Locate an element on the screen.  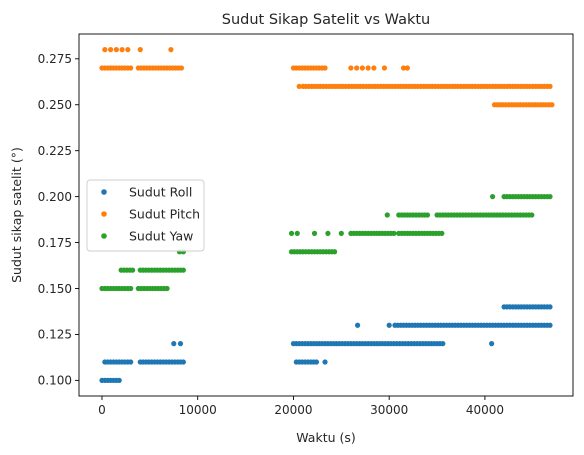
y-tick-label: 0.225 is located at coordinates (55, 151).